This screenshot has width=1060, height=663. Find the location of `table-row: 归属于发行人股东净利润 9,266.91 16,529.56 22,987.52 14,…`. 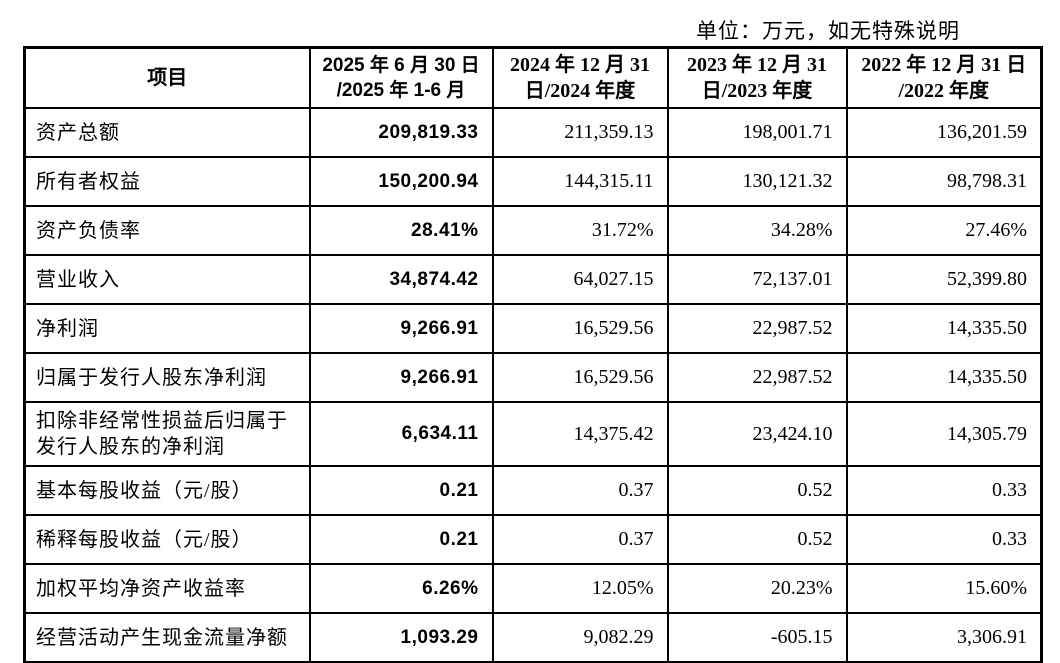

table-row: 归属于发行人股东净利润 9,266.91 16,529.56 22,987.52 14,… is located at coordinates (533, 377).